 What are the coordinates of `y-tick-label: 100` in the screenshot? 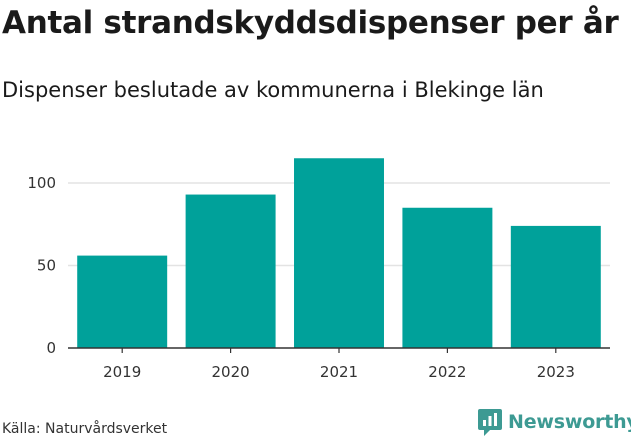 It's located at (41, 183).